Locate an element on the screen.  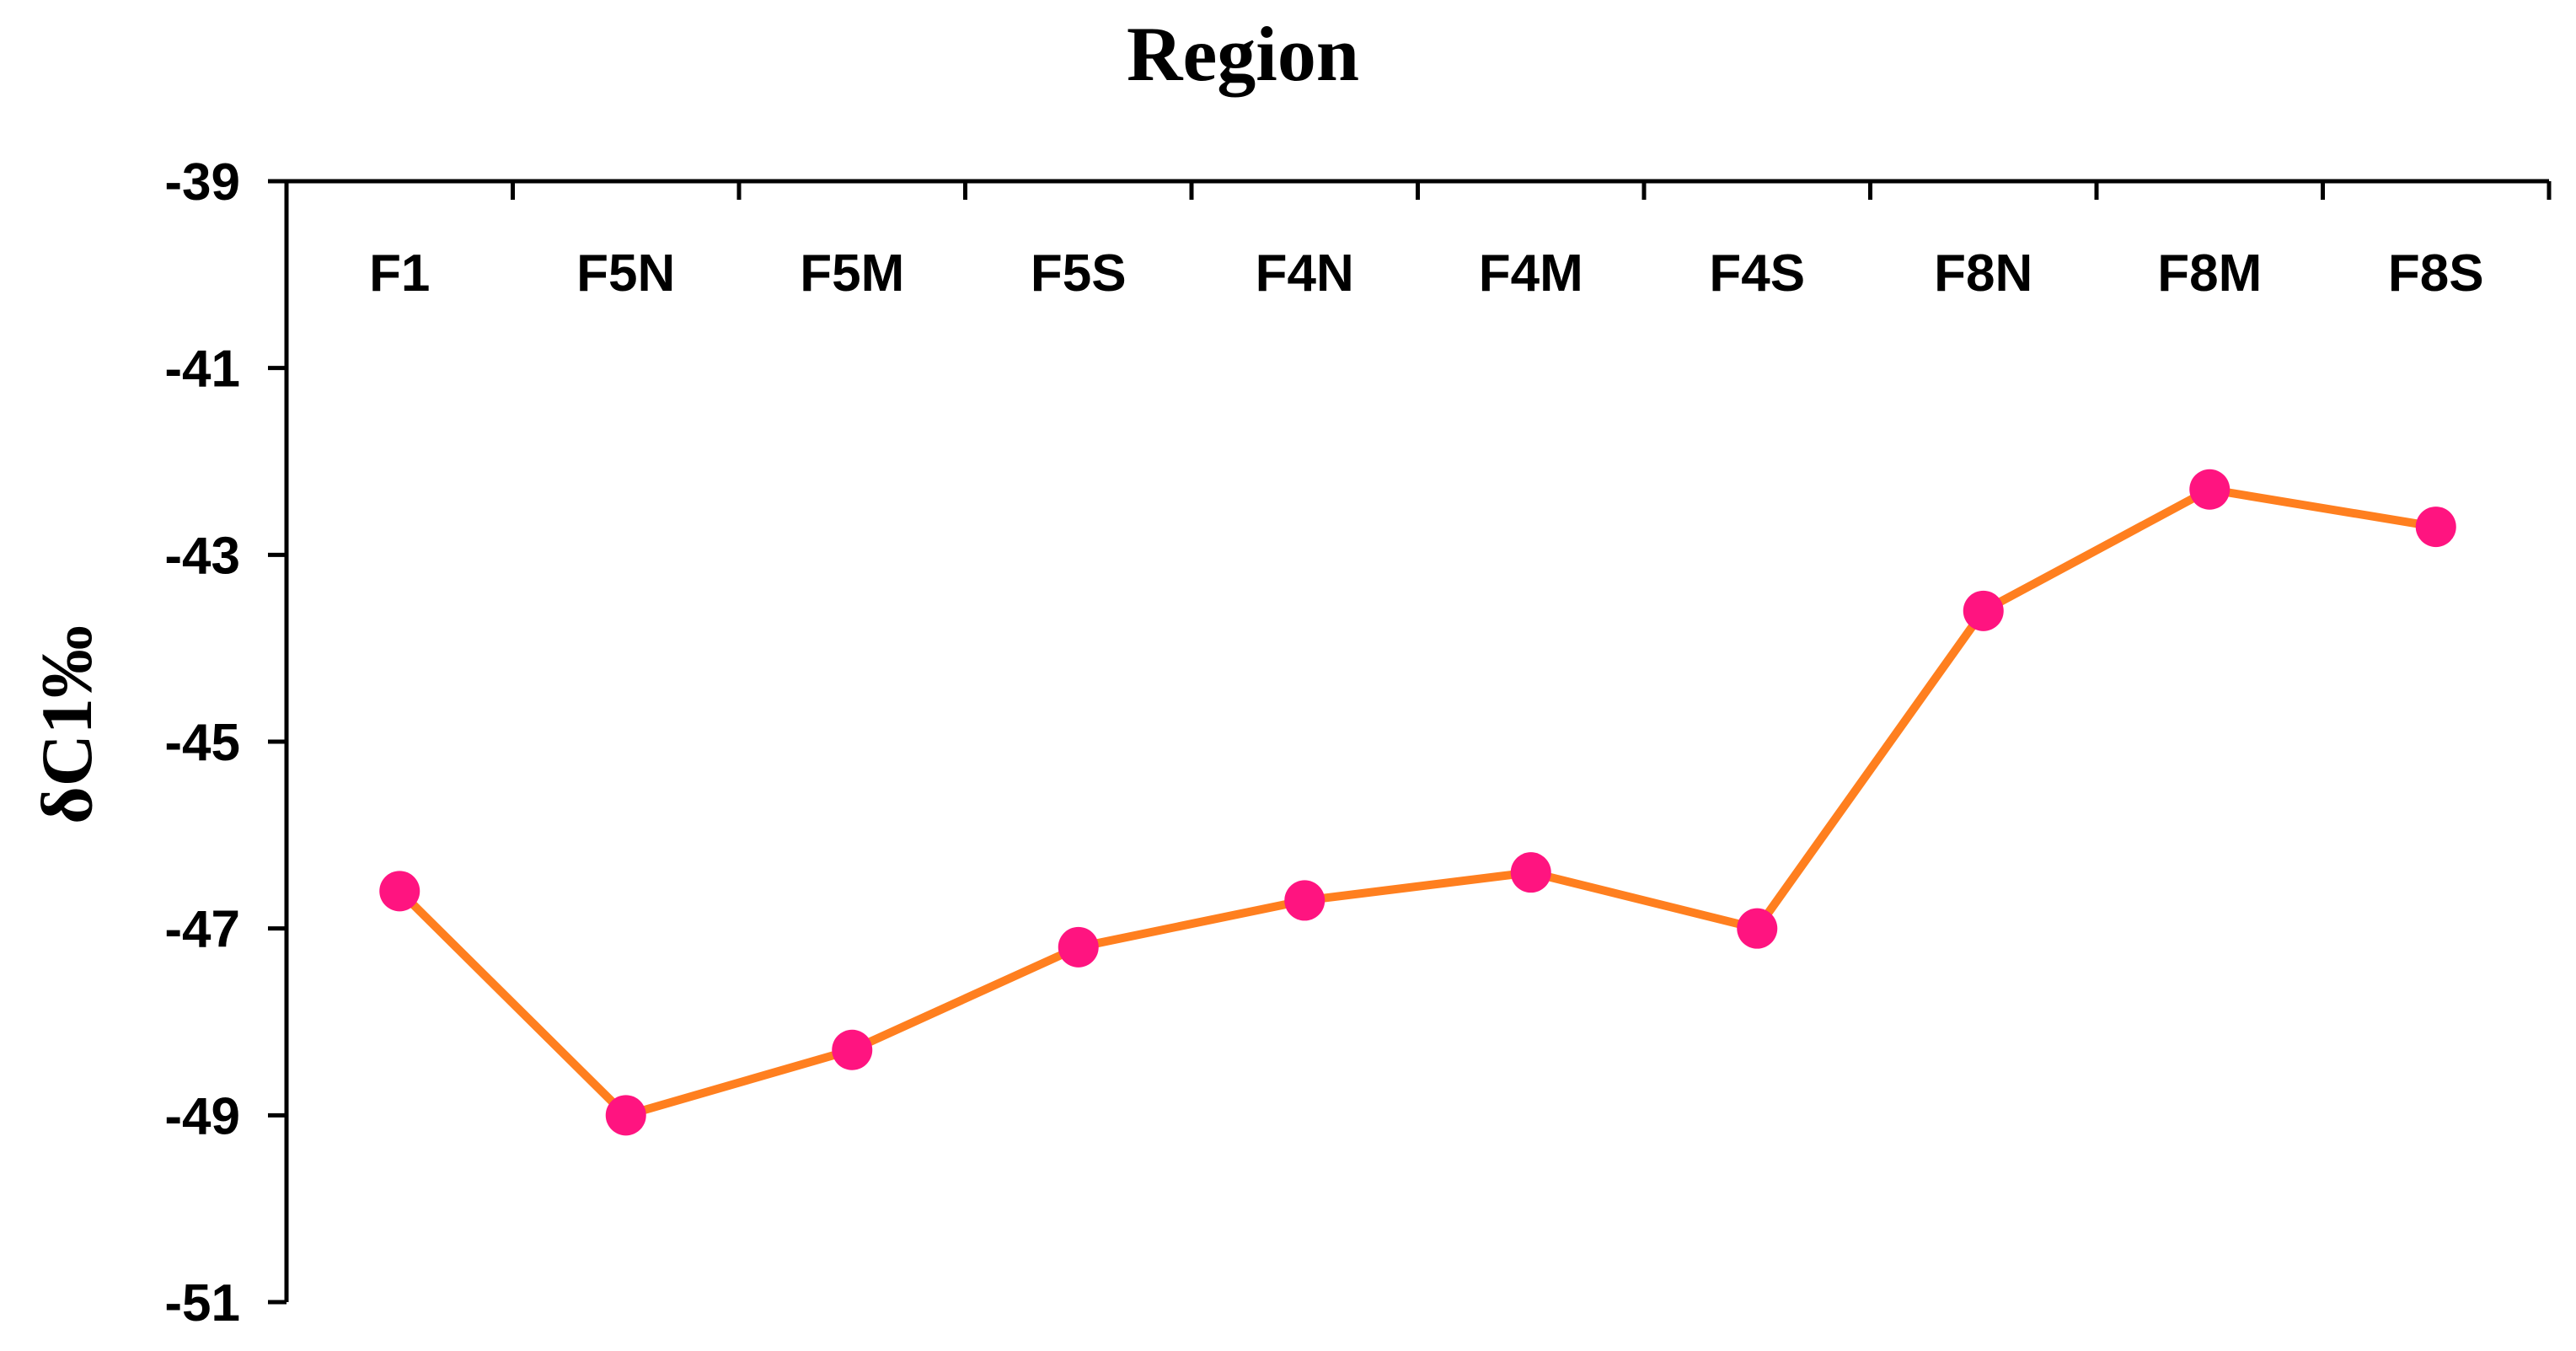
x-tick-label: F8M is located at coordinates (2209, 273).